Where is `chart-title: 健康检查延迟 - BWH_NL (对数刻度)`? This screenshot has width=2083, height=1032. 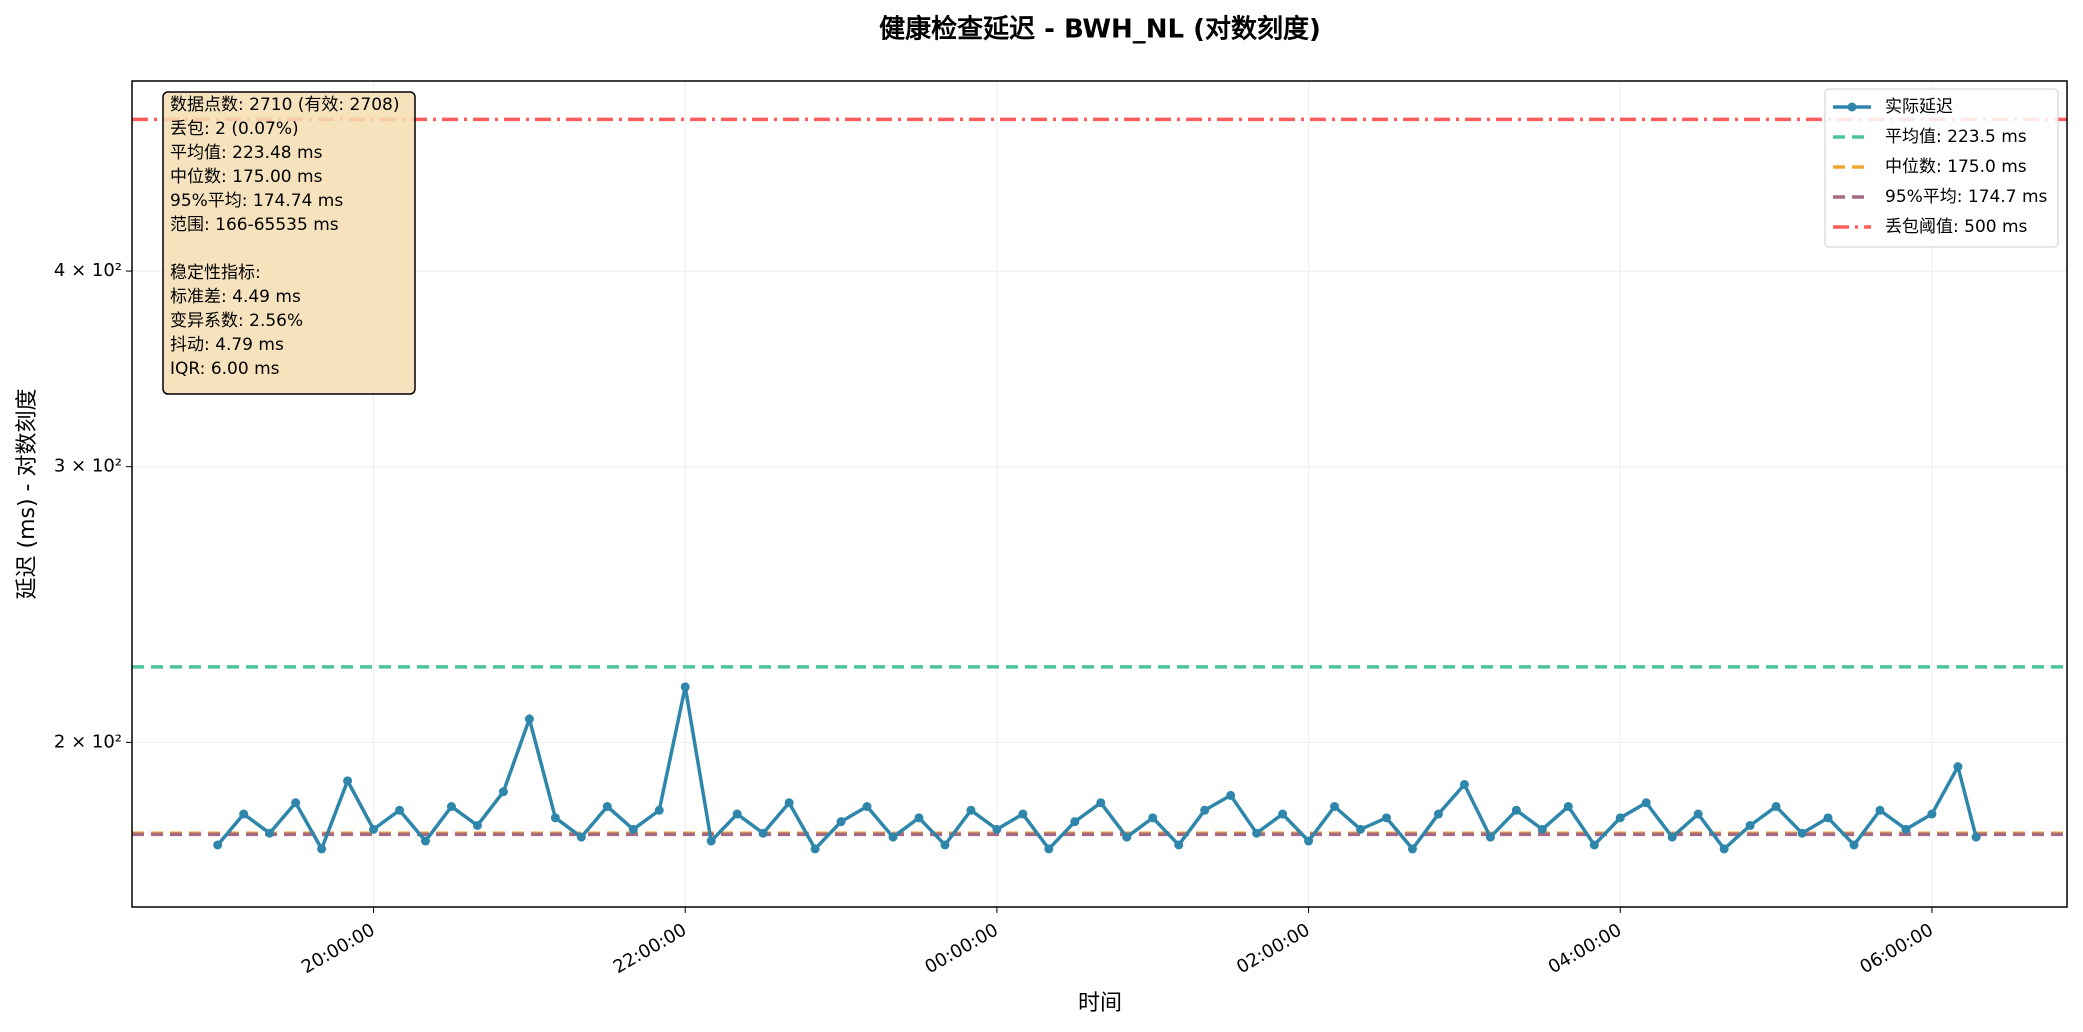 chart-title: 健康检查延迟 - BWH_NL (对数刻度) is located at coordinates (1100, 29).